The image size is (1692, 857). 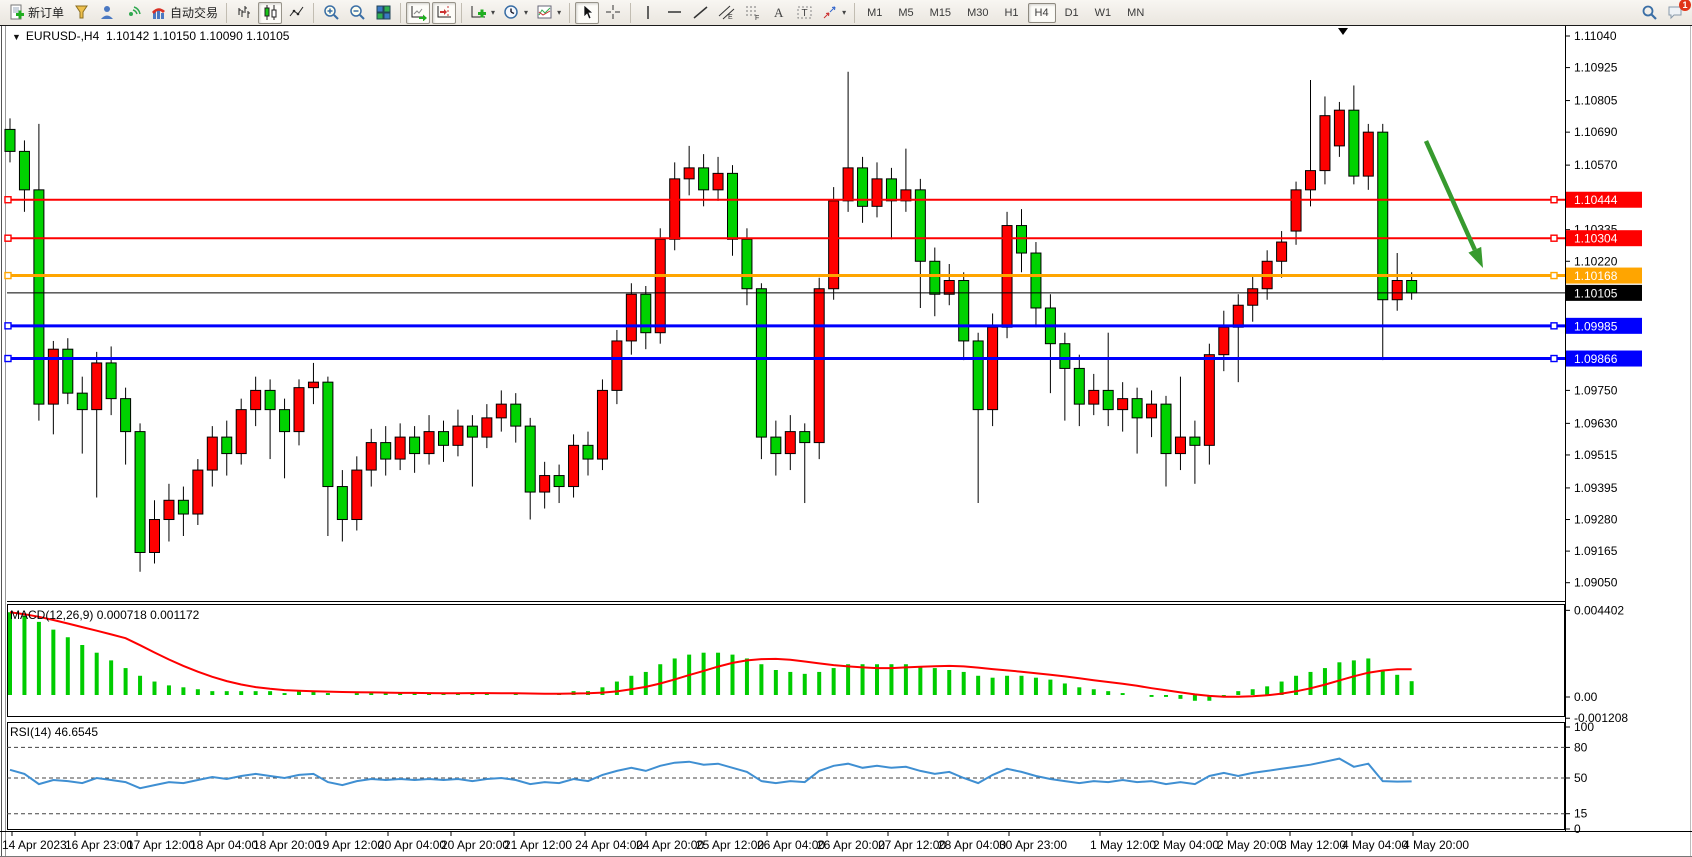 What do you see at coordinates (350, 845) in the screenshot?
I see `svg-text: 19 Apr 12:00` at bounding box center [350, 845].